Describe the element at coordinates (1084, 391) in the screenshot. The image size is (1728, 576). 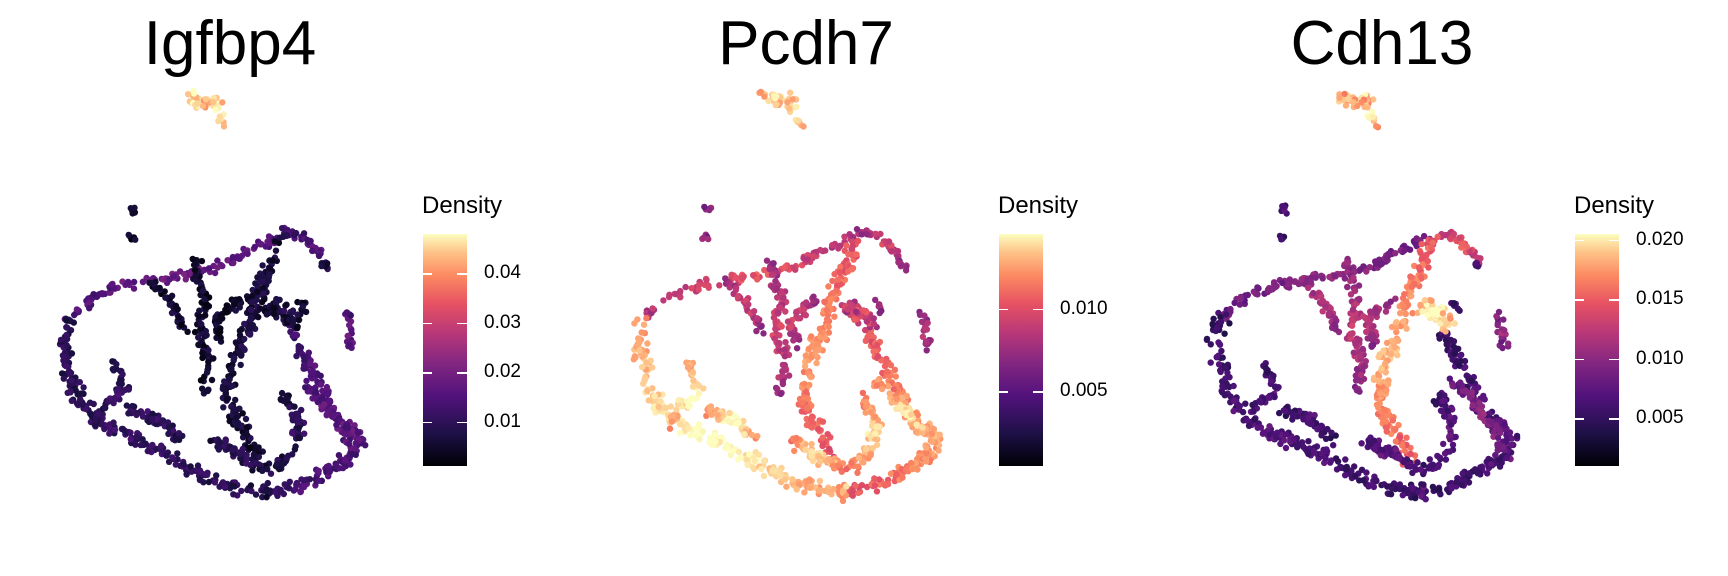
I see `legend-tick-label: 0.005` at that location.